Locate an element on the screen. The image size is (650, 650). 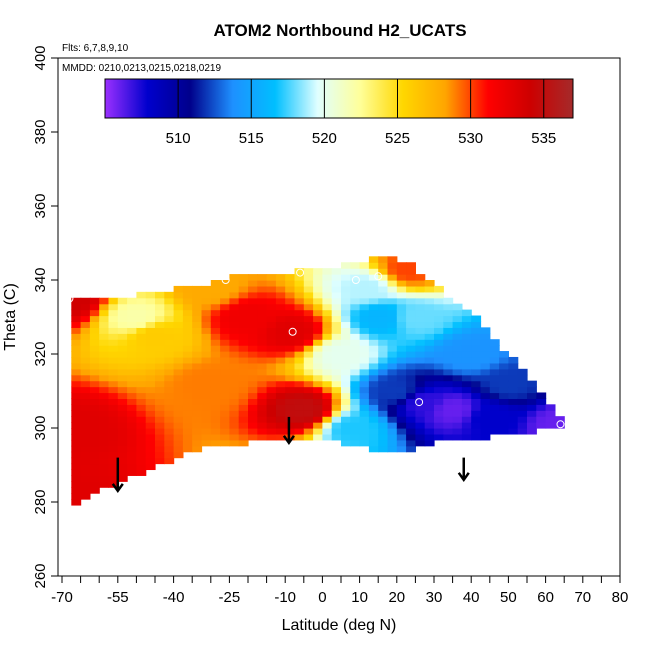
x-tick-label: 0 is located at coordinates (322, 597).